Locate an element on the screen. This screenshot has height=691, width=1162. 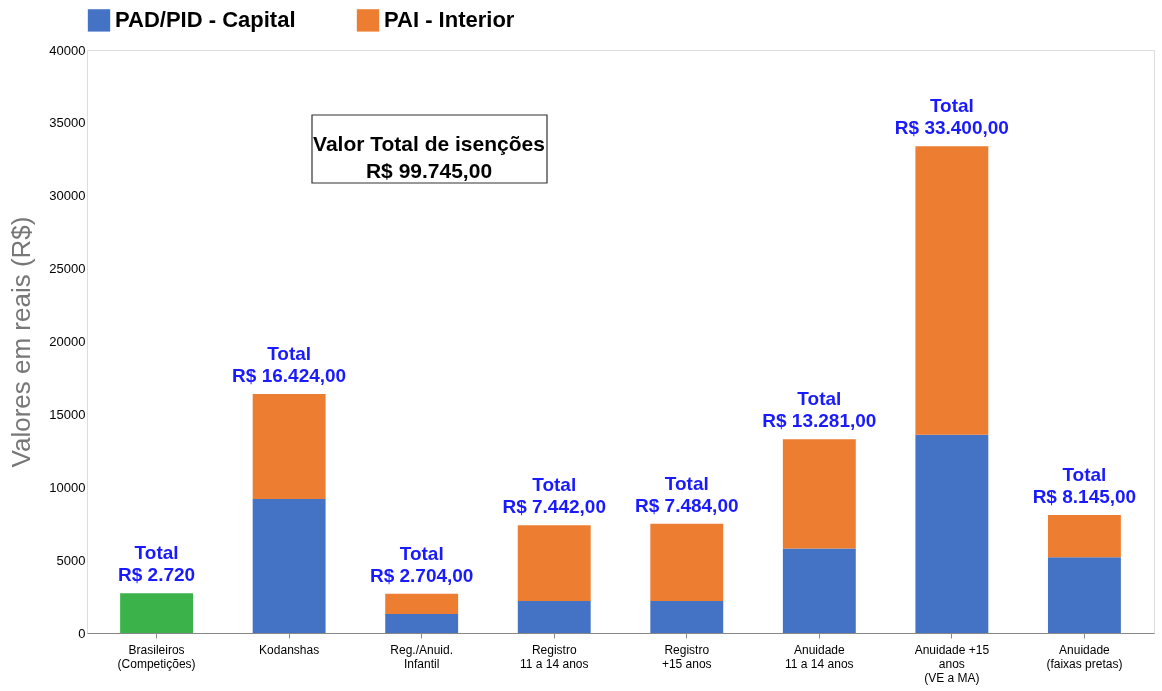
total-label: Total R$ 16.424,00 is located at coordinates (289, 364).